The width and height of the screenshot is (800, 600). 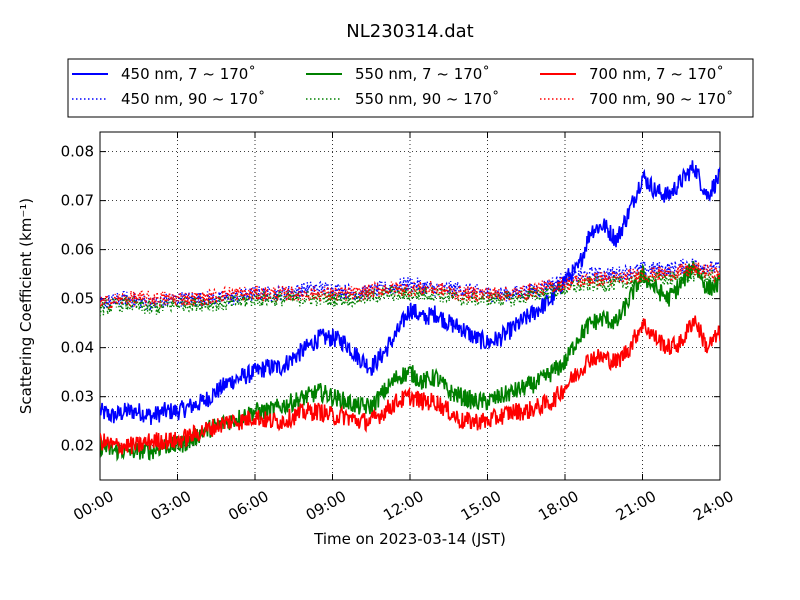 I want to click on y-axis-label: Scattering Coefficient (km⁻¹), so click(x=26, y=306).